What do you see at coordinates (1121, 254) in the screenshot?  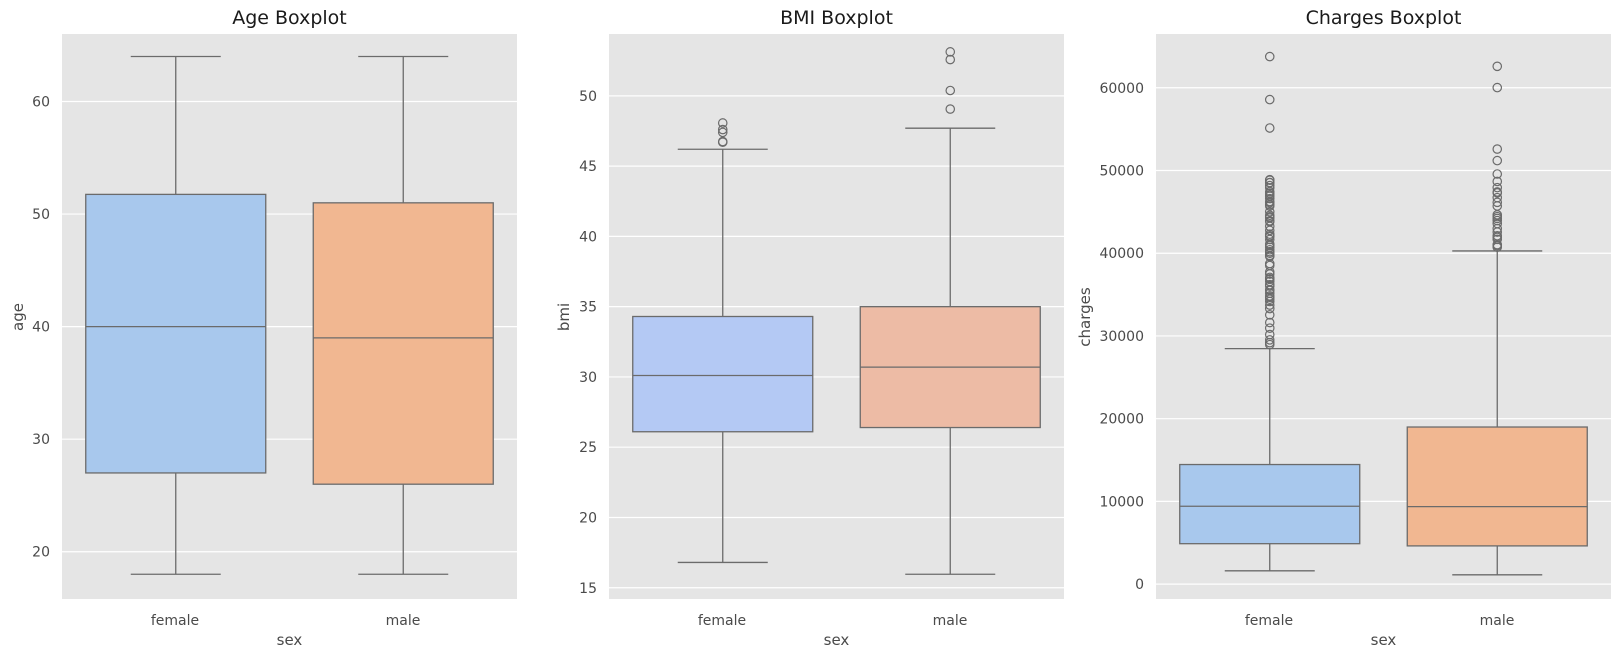 I see `y-tick-label: 40000` at bounding box center [1121, 254].